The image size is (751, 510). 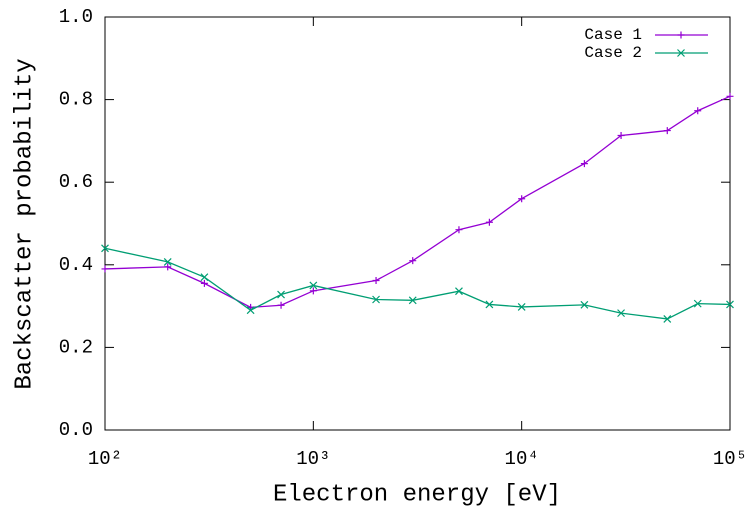 What do you see at coordinates (105, 459) in the screenshot?
I see `x-tick-label: 10²` at bounding box center [105, 459].